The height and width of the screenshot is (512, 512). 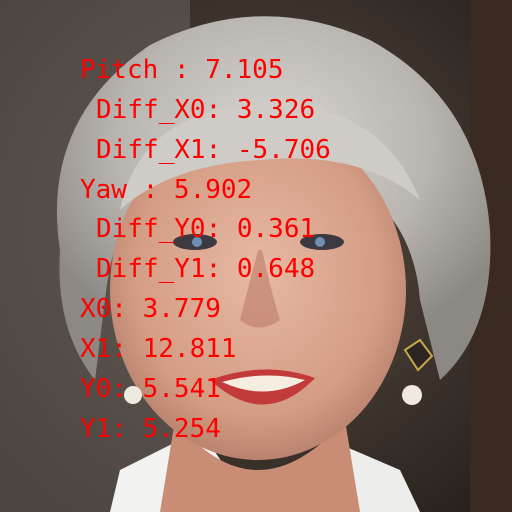 What do you see at coordinates (418, 355) in the screenshot?
I see `right-earring-top` at bounding box center [418, 355].